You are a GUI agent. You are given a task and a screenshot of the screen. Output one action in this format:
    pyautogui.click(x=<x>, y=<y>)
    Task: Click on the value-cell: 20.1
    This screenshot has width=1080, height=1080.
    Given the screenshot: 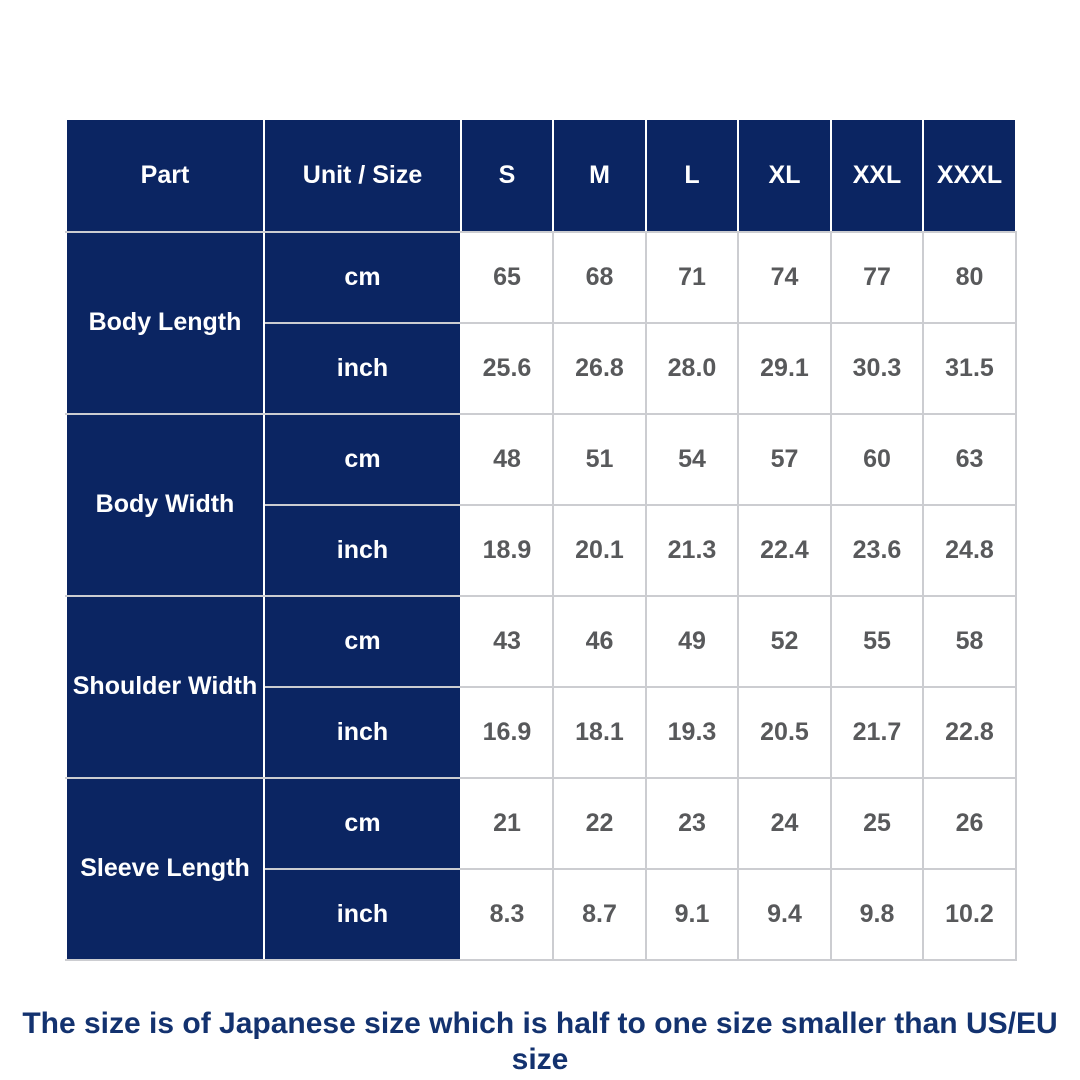 What is the action you would take?
    pyautogui.click(x=599, y=550)
    